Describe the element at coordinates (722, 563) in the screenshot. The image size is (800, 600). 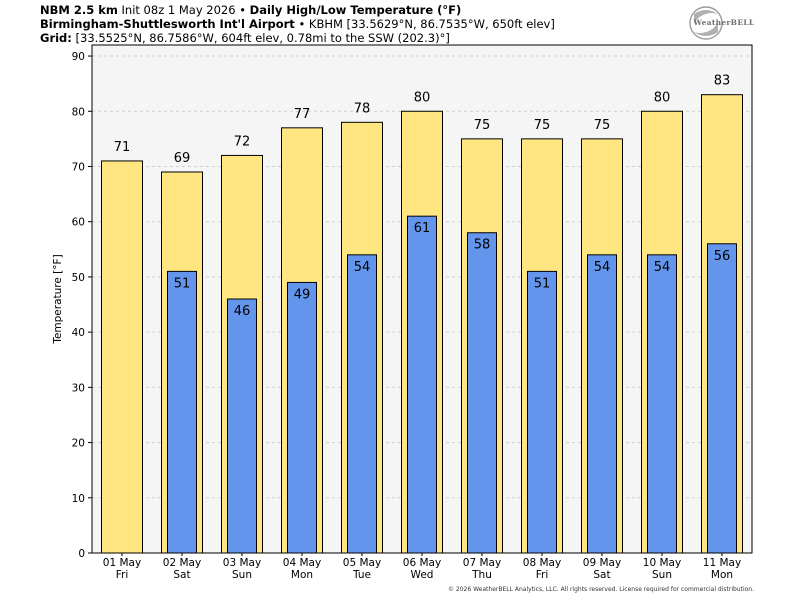
I see `x-tick-label-date: 11 May` at that location.